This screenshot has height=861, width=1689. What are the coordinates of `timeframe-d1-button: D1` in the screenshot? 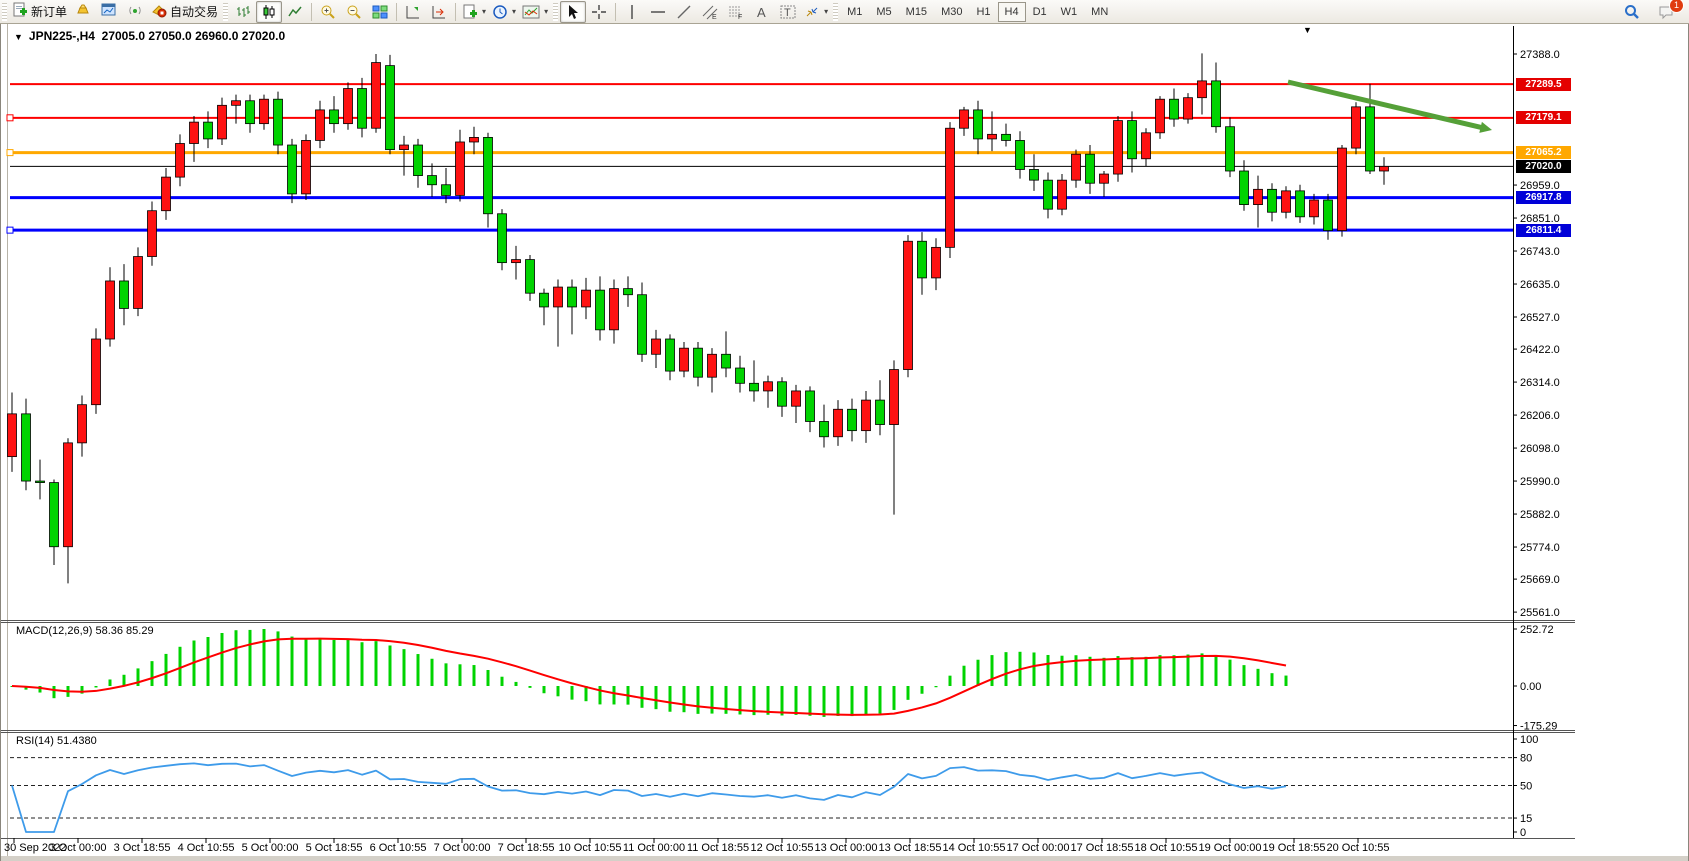 It's located at (1039, 11).